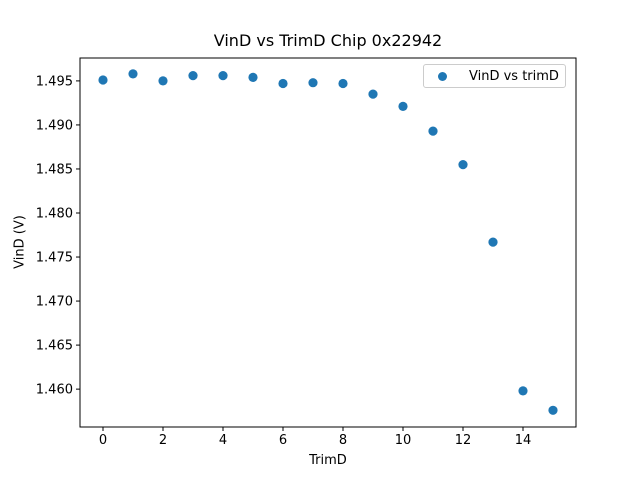 This screenshot has width=640, height=480. What do you see at coordinates (343, 440) in the screenshot?
I see `x-tick-label: 8` at bounding box center [343, 440].